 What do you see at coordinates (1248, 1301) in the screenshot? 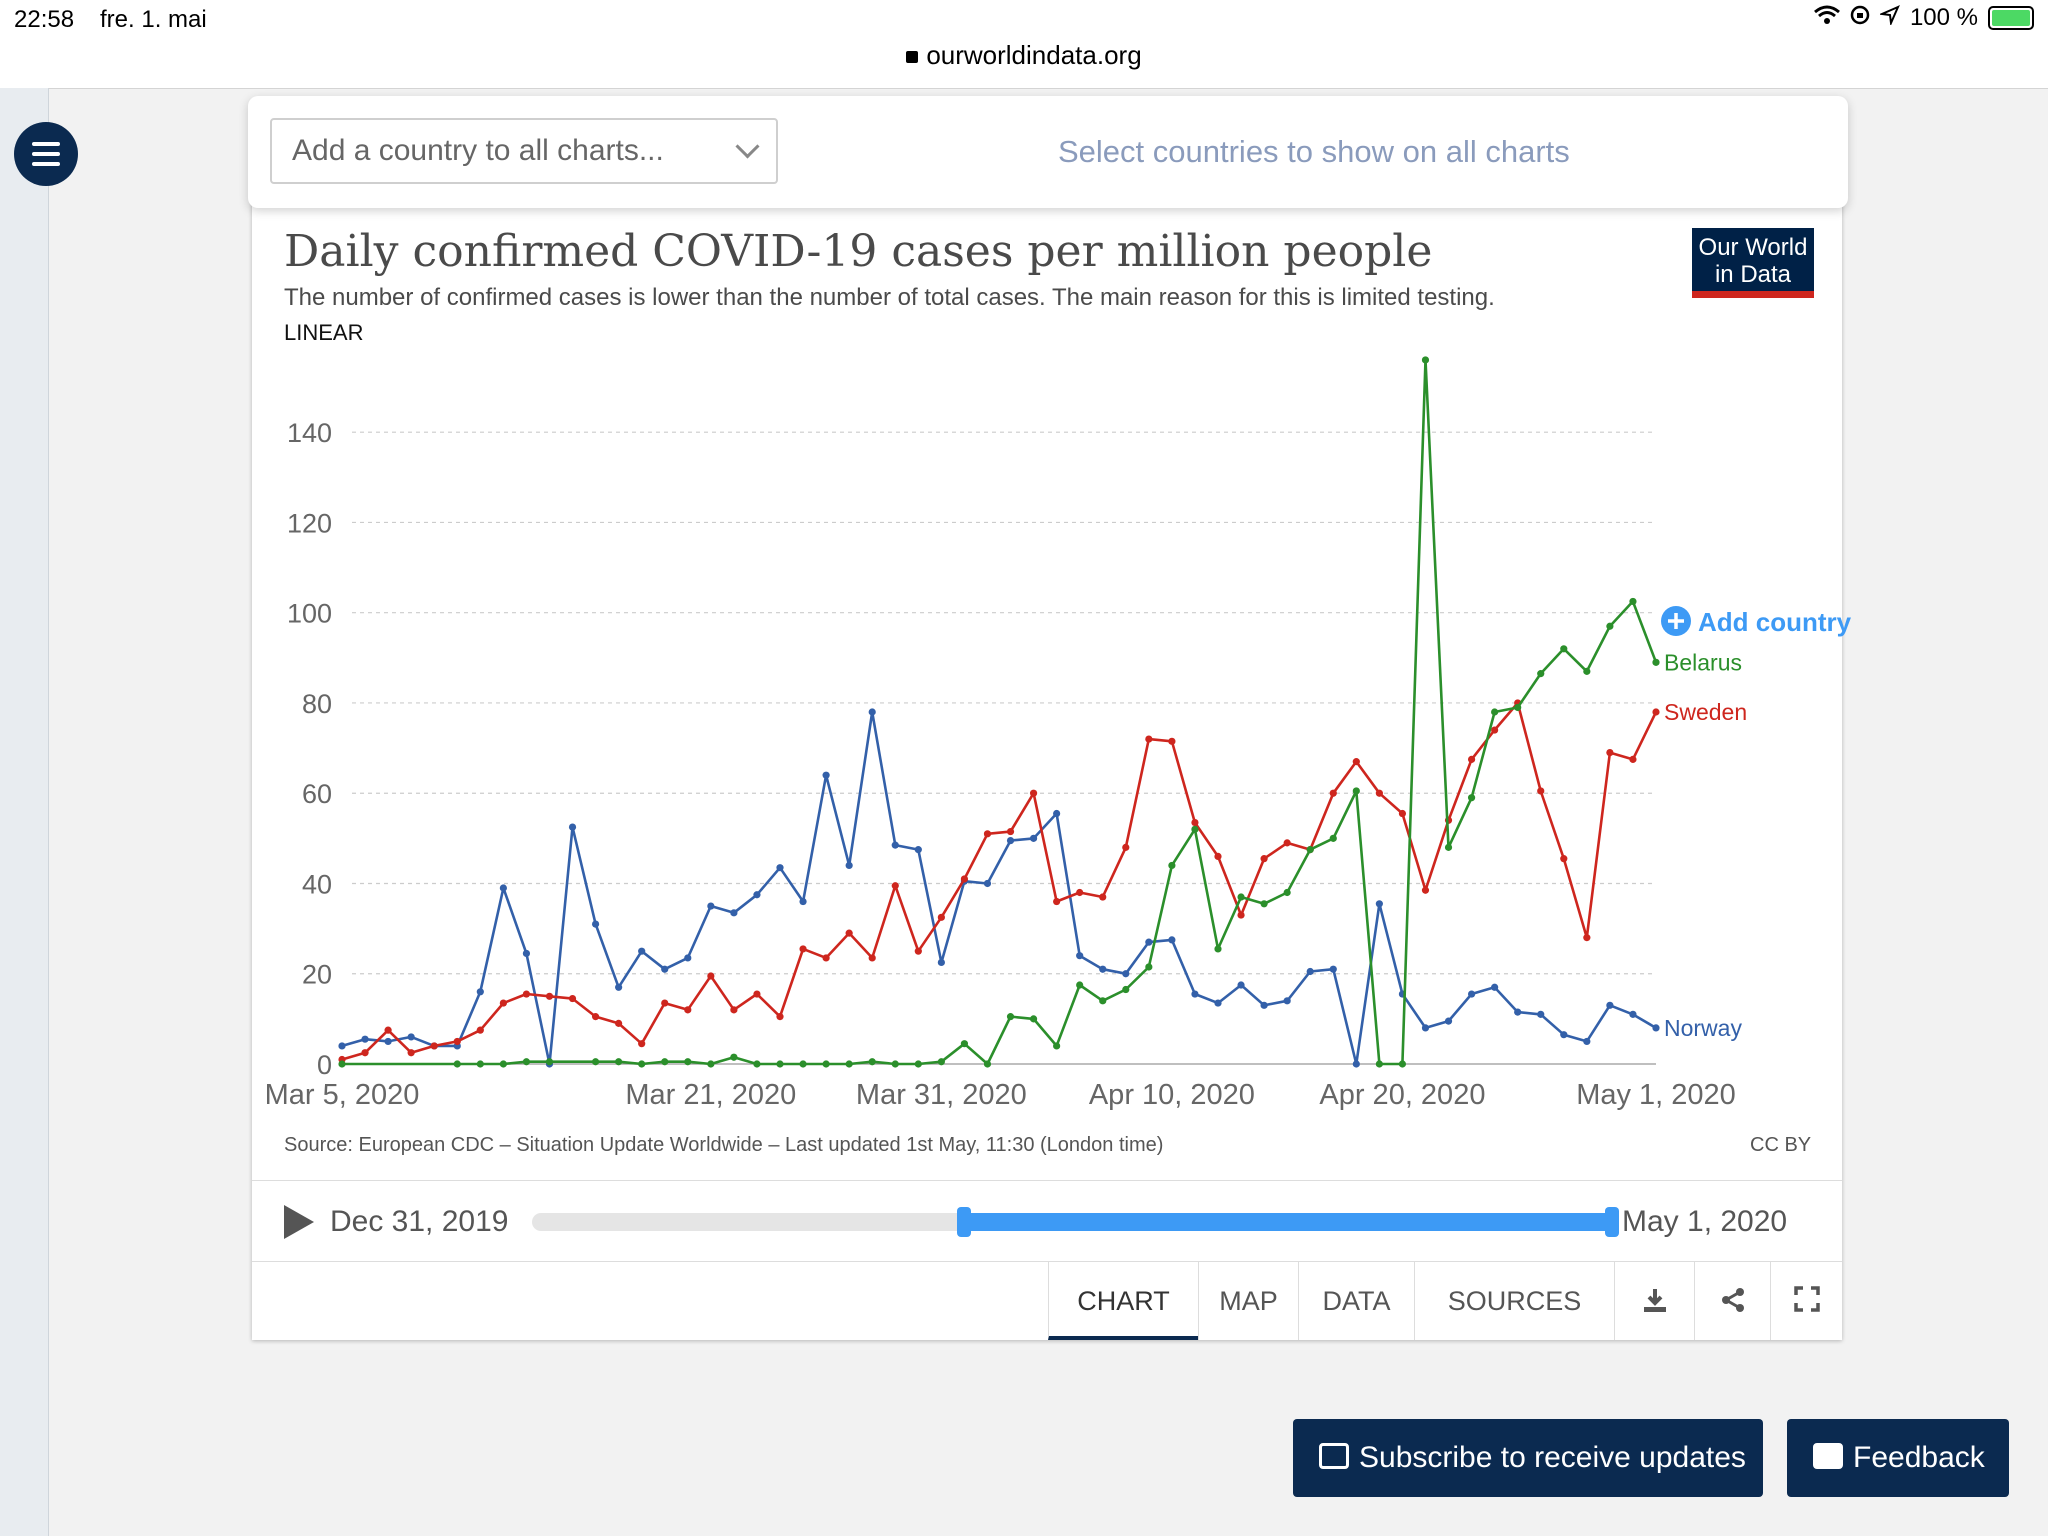
I see `tab-map: MAP` at bounding box center [1248, 1301].